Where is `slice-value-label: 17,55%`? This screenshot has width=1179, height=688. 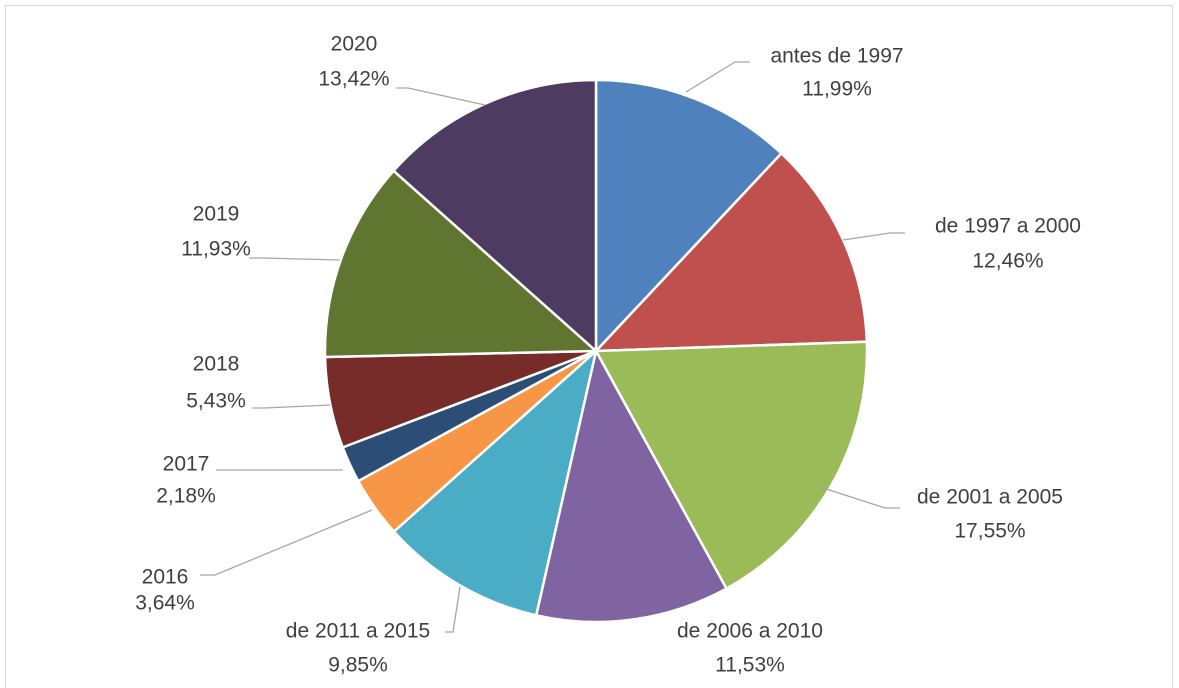
slice-value-label: 17,55% is located at coordinates (989, 531).